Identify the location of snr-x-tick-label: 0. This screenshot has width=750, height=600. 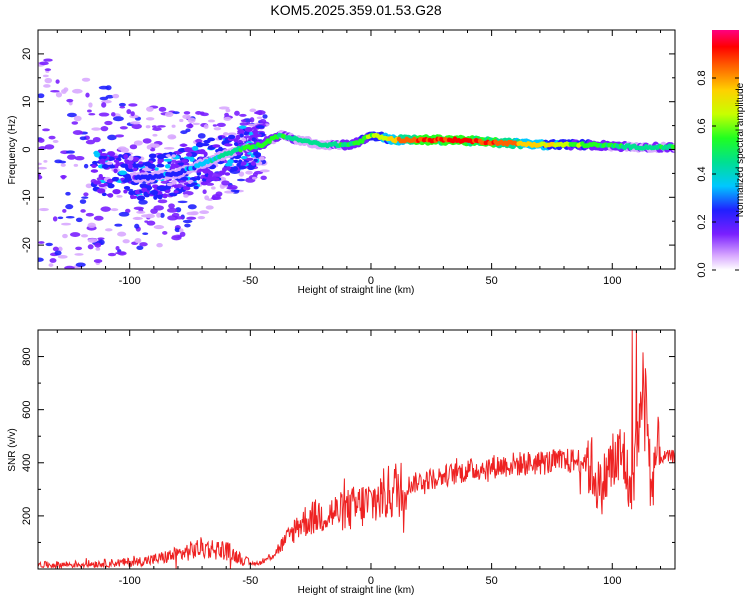
(371, 581).